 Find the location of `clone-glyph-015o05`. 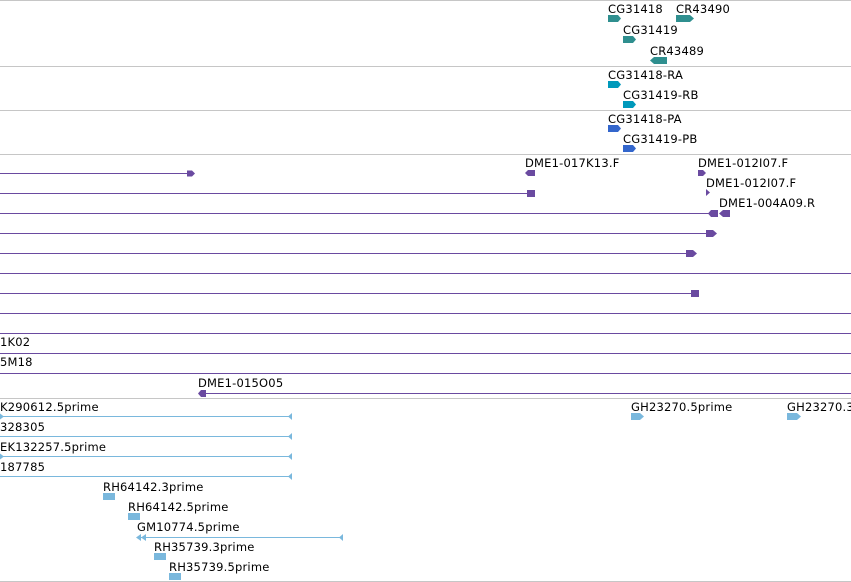

clone-glyph-015o05 is located at coordinates (202, 393).